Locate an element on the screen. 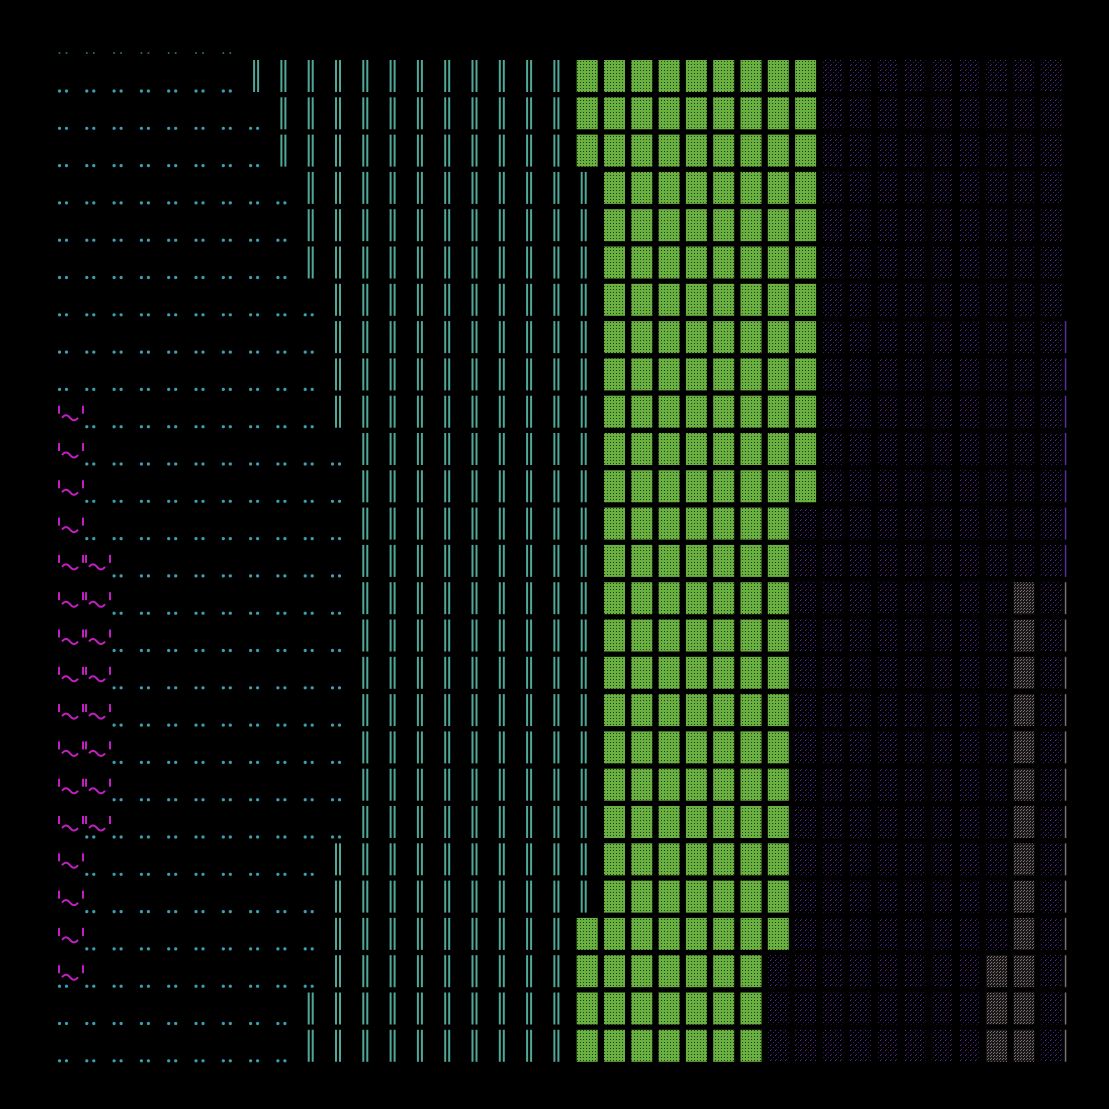 This screenshot has width=1109, height=1109. face-right-eye is located at coordinates (83, 931).